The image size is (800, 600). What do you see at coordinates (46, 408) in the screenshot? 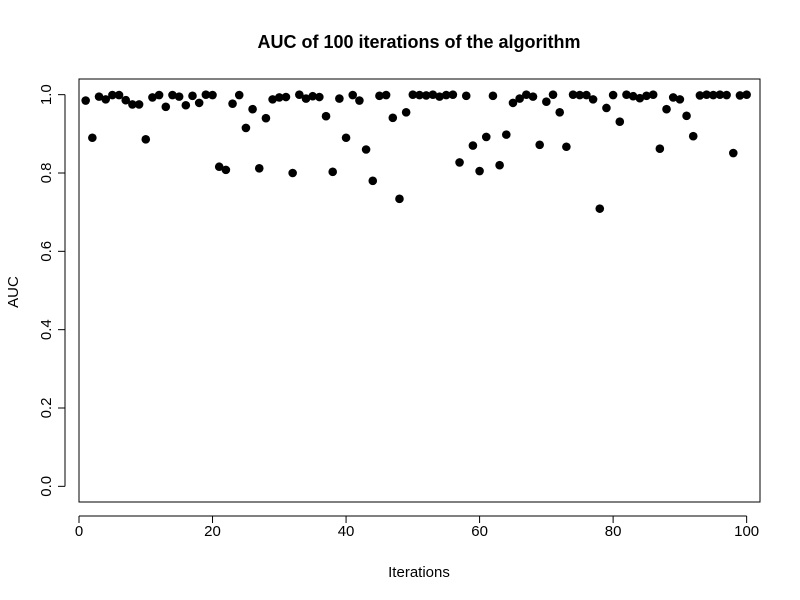
I see `y-tick-label: 0.2` at bounding box center [46, 408].